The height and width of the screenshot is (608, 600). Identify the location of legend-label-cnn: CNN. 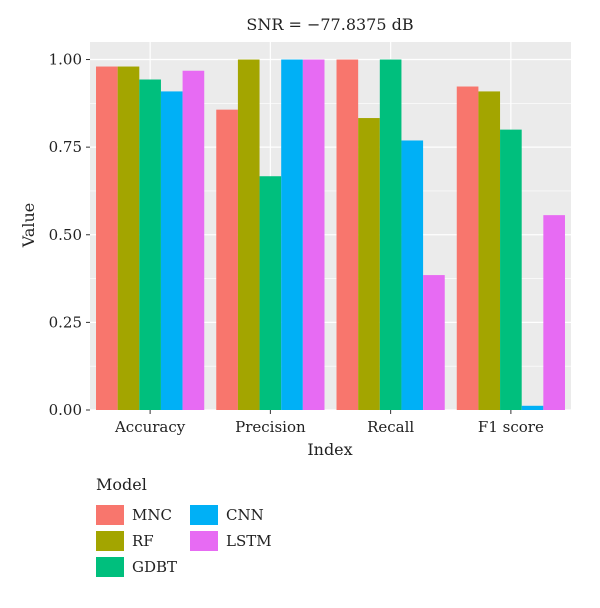
(245, 515).